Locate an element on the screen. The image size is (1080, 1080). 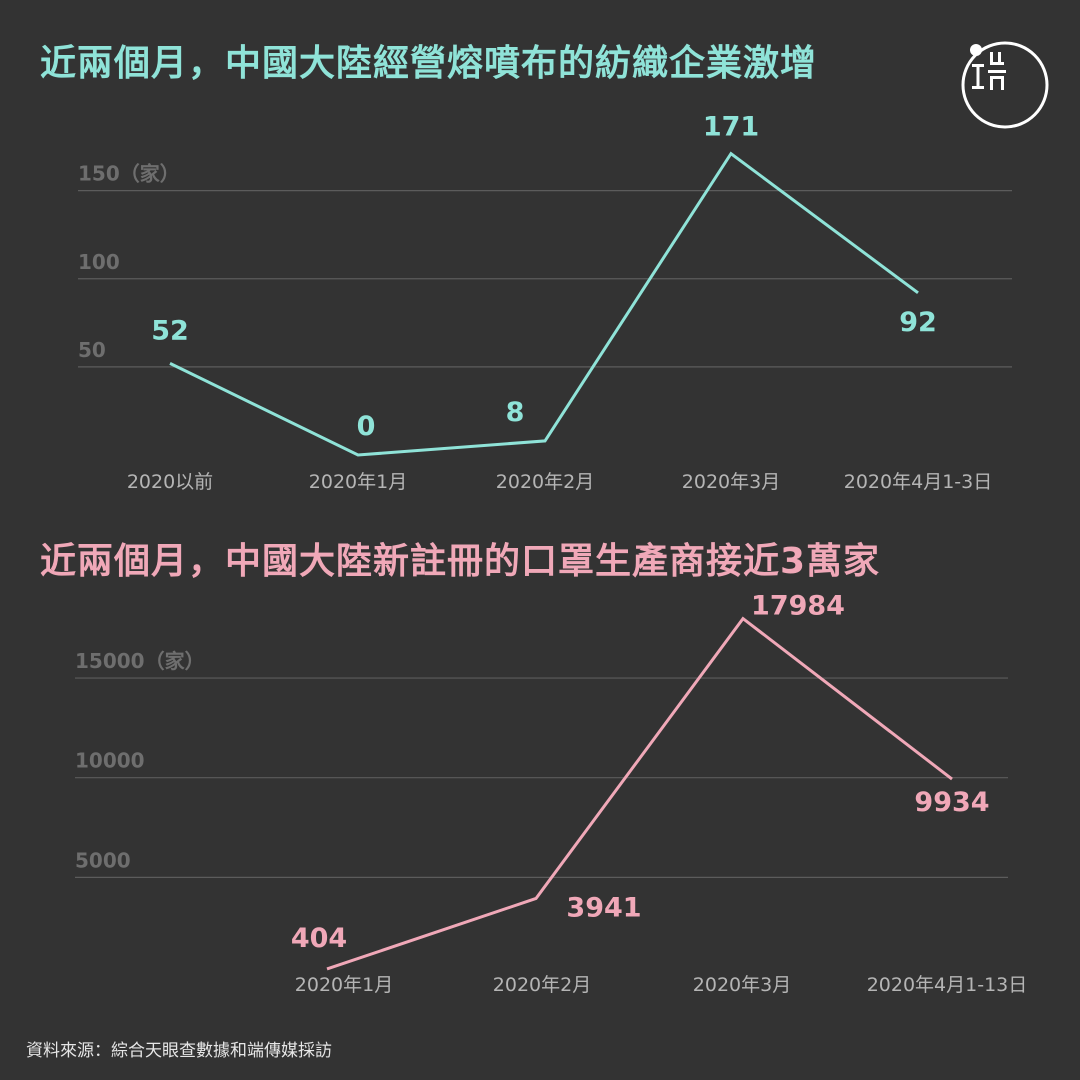
y-tick-label: 100 is located at coordinates (99, 262).